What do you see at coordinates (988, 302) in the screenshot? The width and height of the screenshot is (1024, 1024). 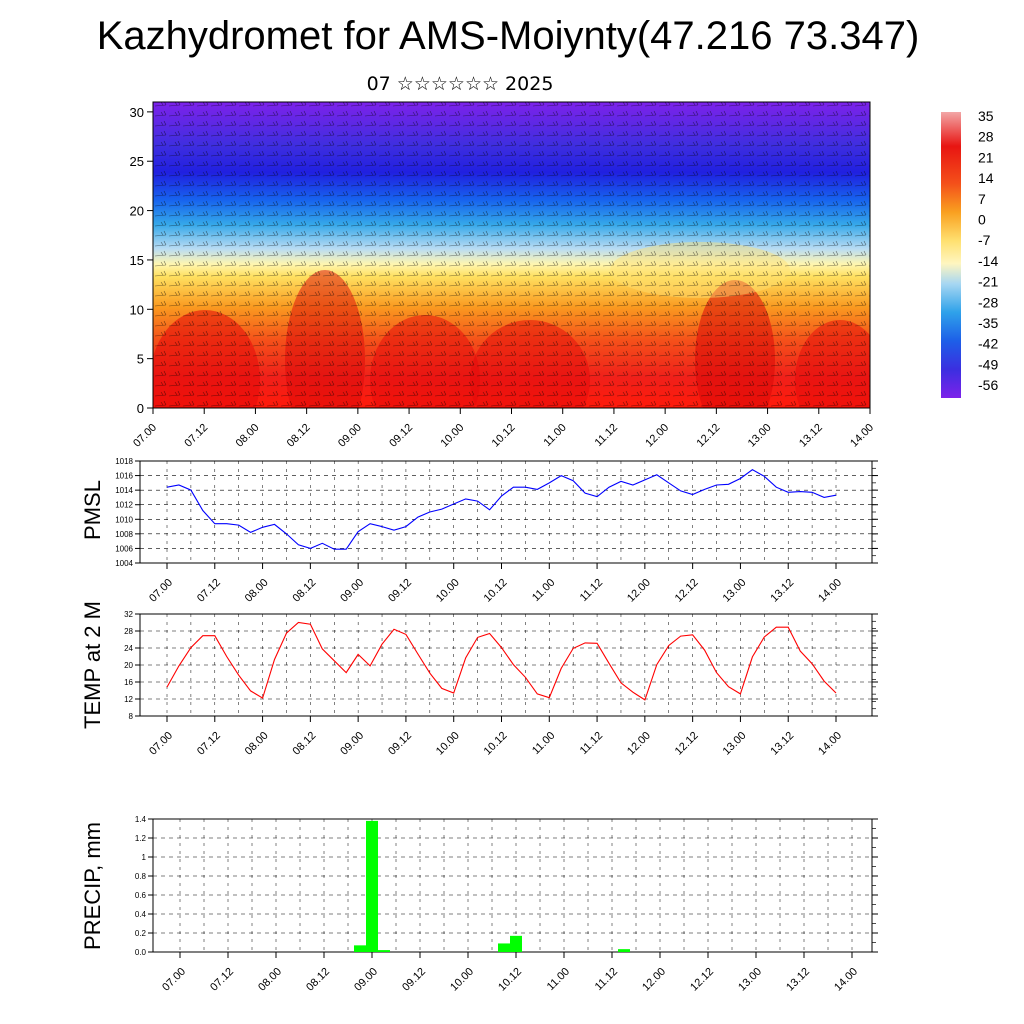 I see `colorbar-label: -28` at bounding box center [988, 302].